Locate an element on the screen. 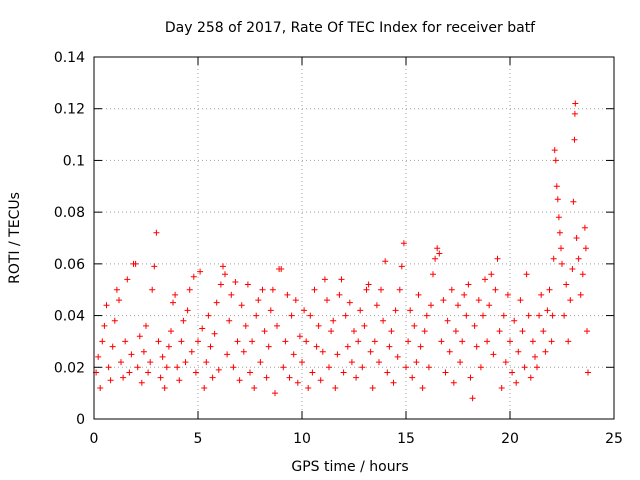 This screenshot has height=480, width=640. y-tick-label: 0.06 is located at coordinates (69, 265).